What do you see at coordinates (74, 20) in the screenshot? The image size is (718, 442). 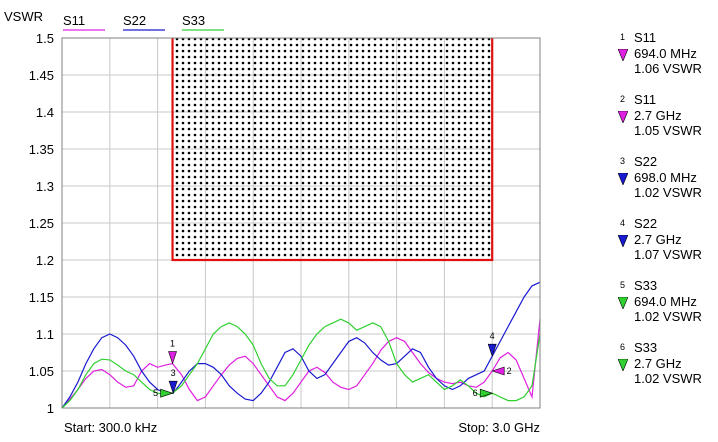 I see `legend-label-s11: S11` at bounding box center [74, 20].